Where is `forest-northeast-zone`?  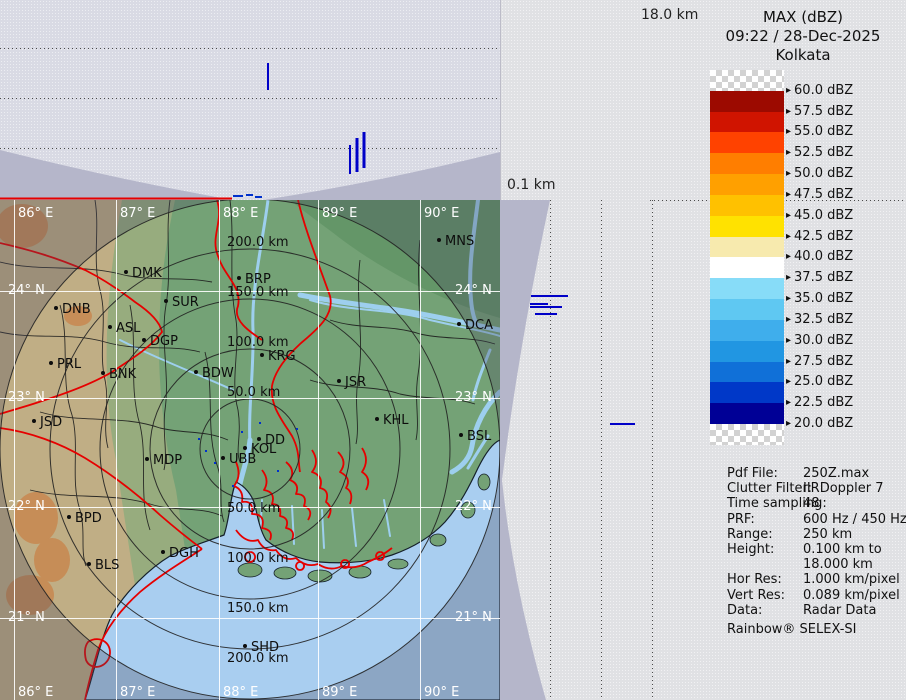 forest-northeast-zone is located at coordinates (395, 259).